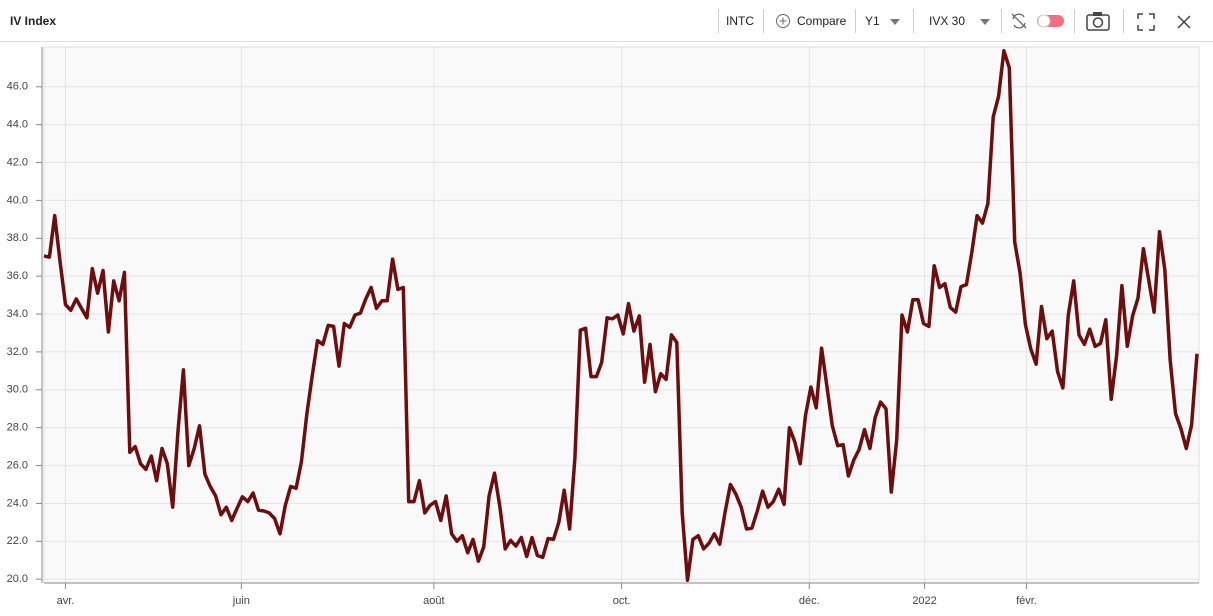 Image resolution: width=1213 pixels, height=616 pixels. What do you see at coordinates (809, 601) in the screenshot?
I see `x-tick-label: déc.` at bounding box center [809, 601].